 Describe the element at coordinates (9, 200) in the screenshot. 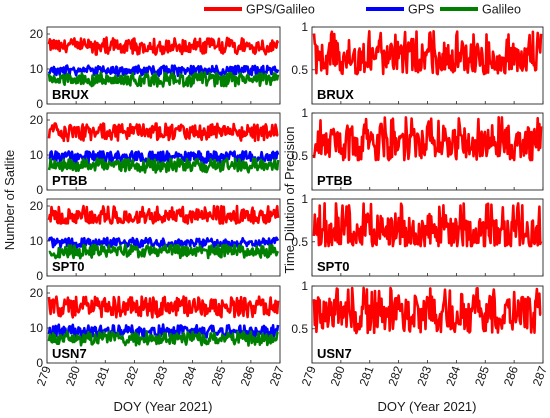

I see `y-axis-label-left: Number of Satlite` at that location.